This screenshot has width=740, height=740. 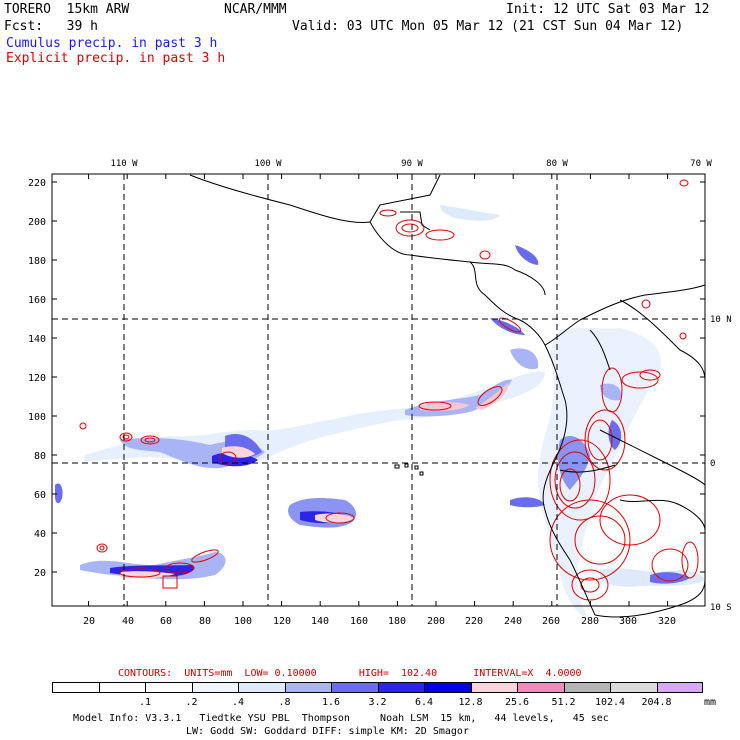 What do you see at coordinates (513, 621) in the screenshot?
I see `x-tick-label: 240` at bounding box center [513, 621].